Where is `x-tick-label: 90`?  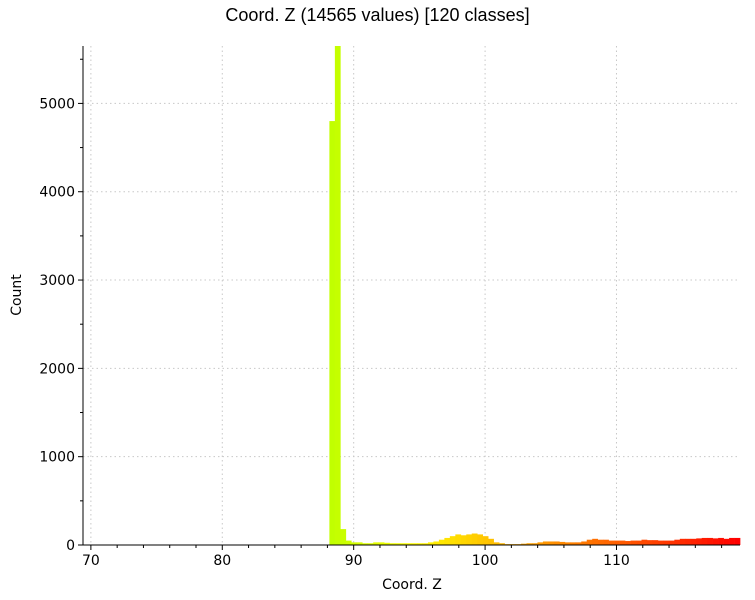
x-tick-label: 90 is located at coordinates (354, 561).